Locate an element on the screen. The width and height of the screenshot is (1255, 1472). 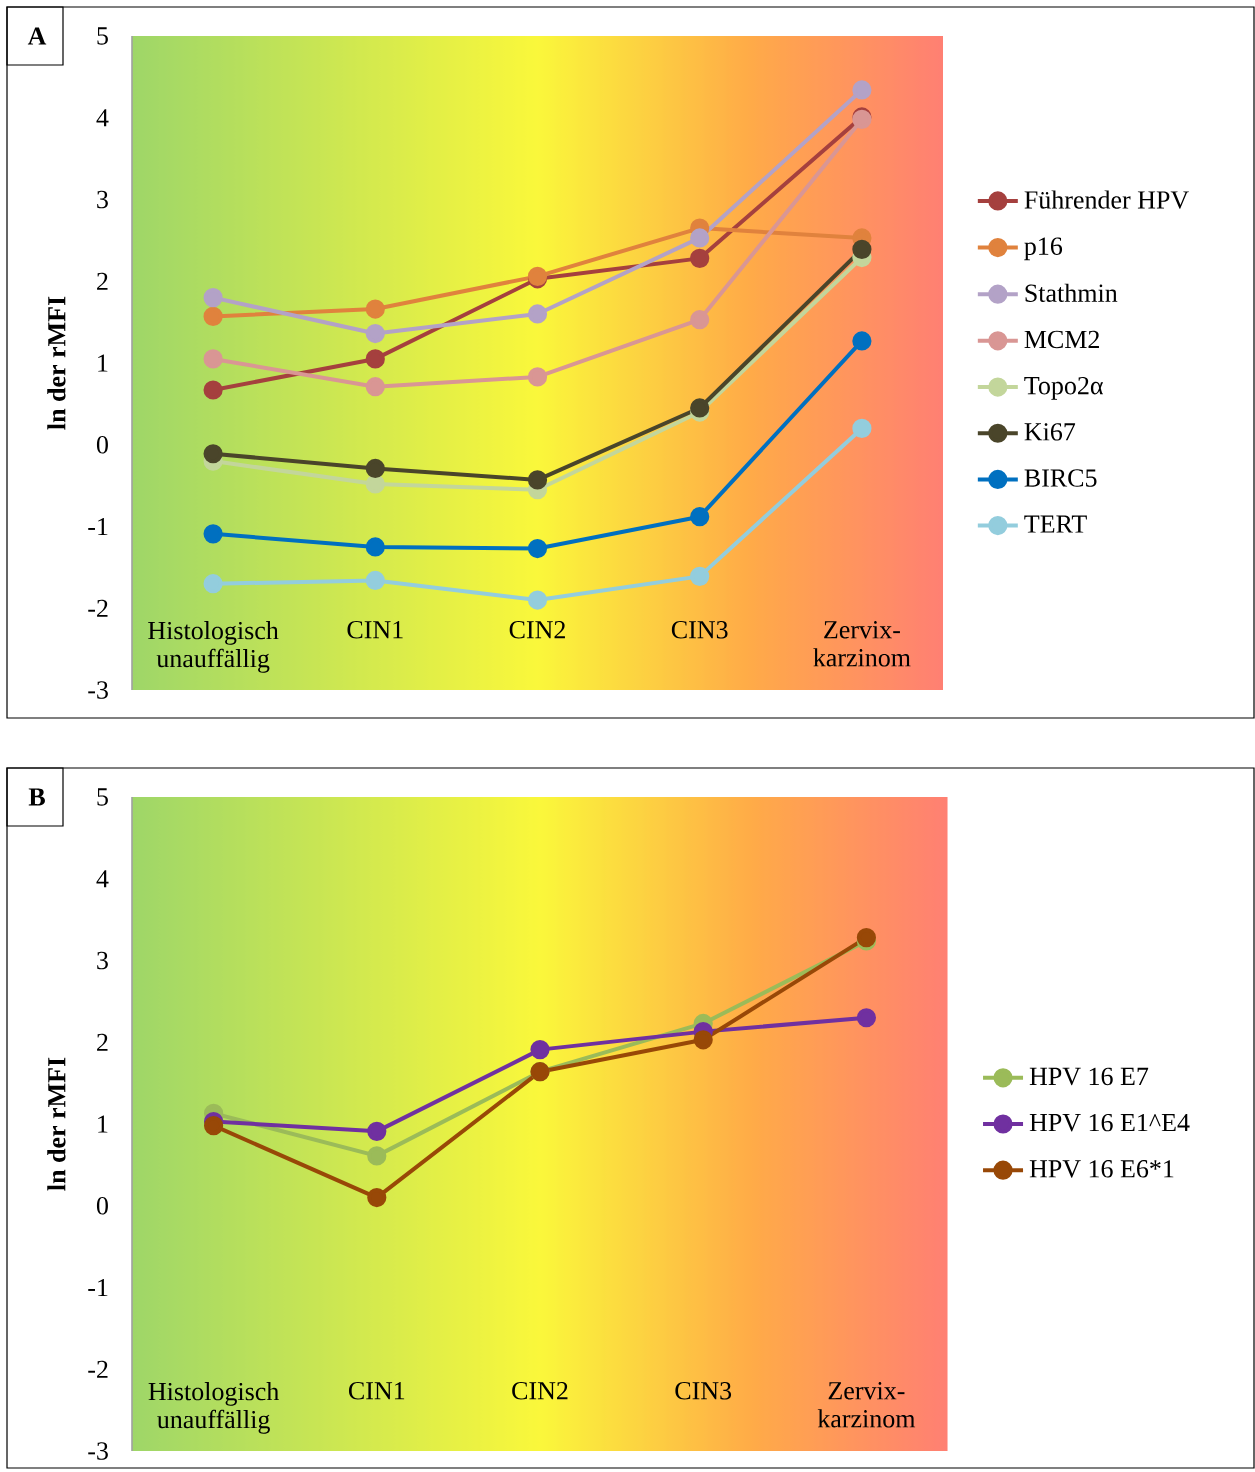
legend-label: MCM2 is located at coordinates (1061, 339).